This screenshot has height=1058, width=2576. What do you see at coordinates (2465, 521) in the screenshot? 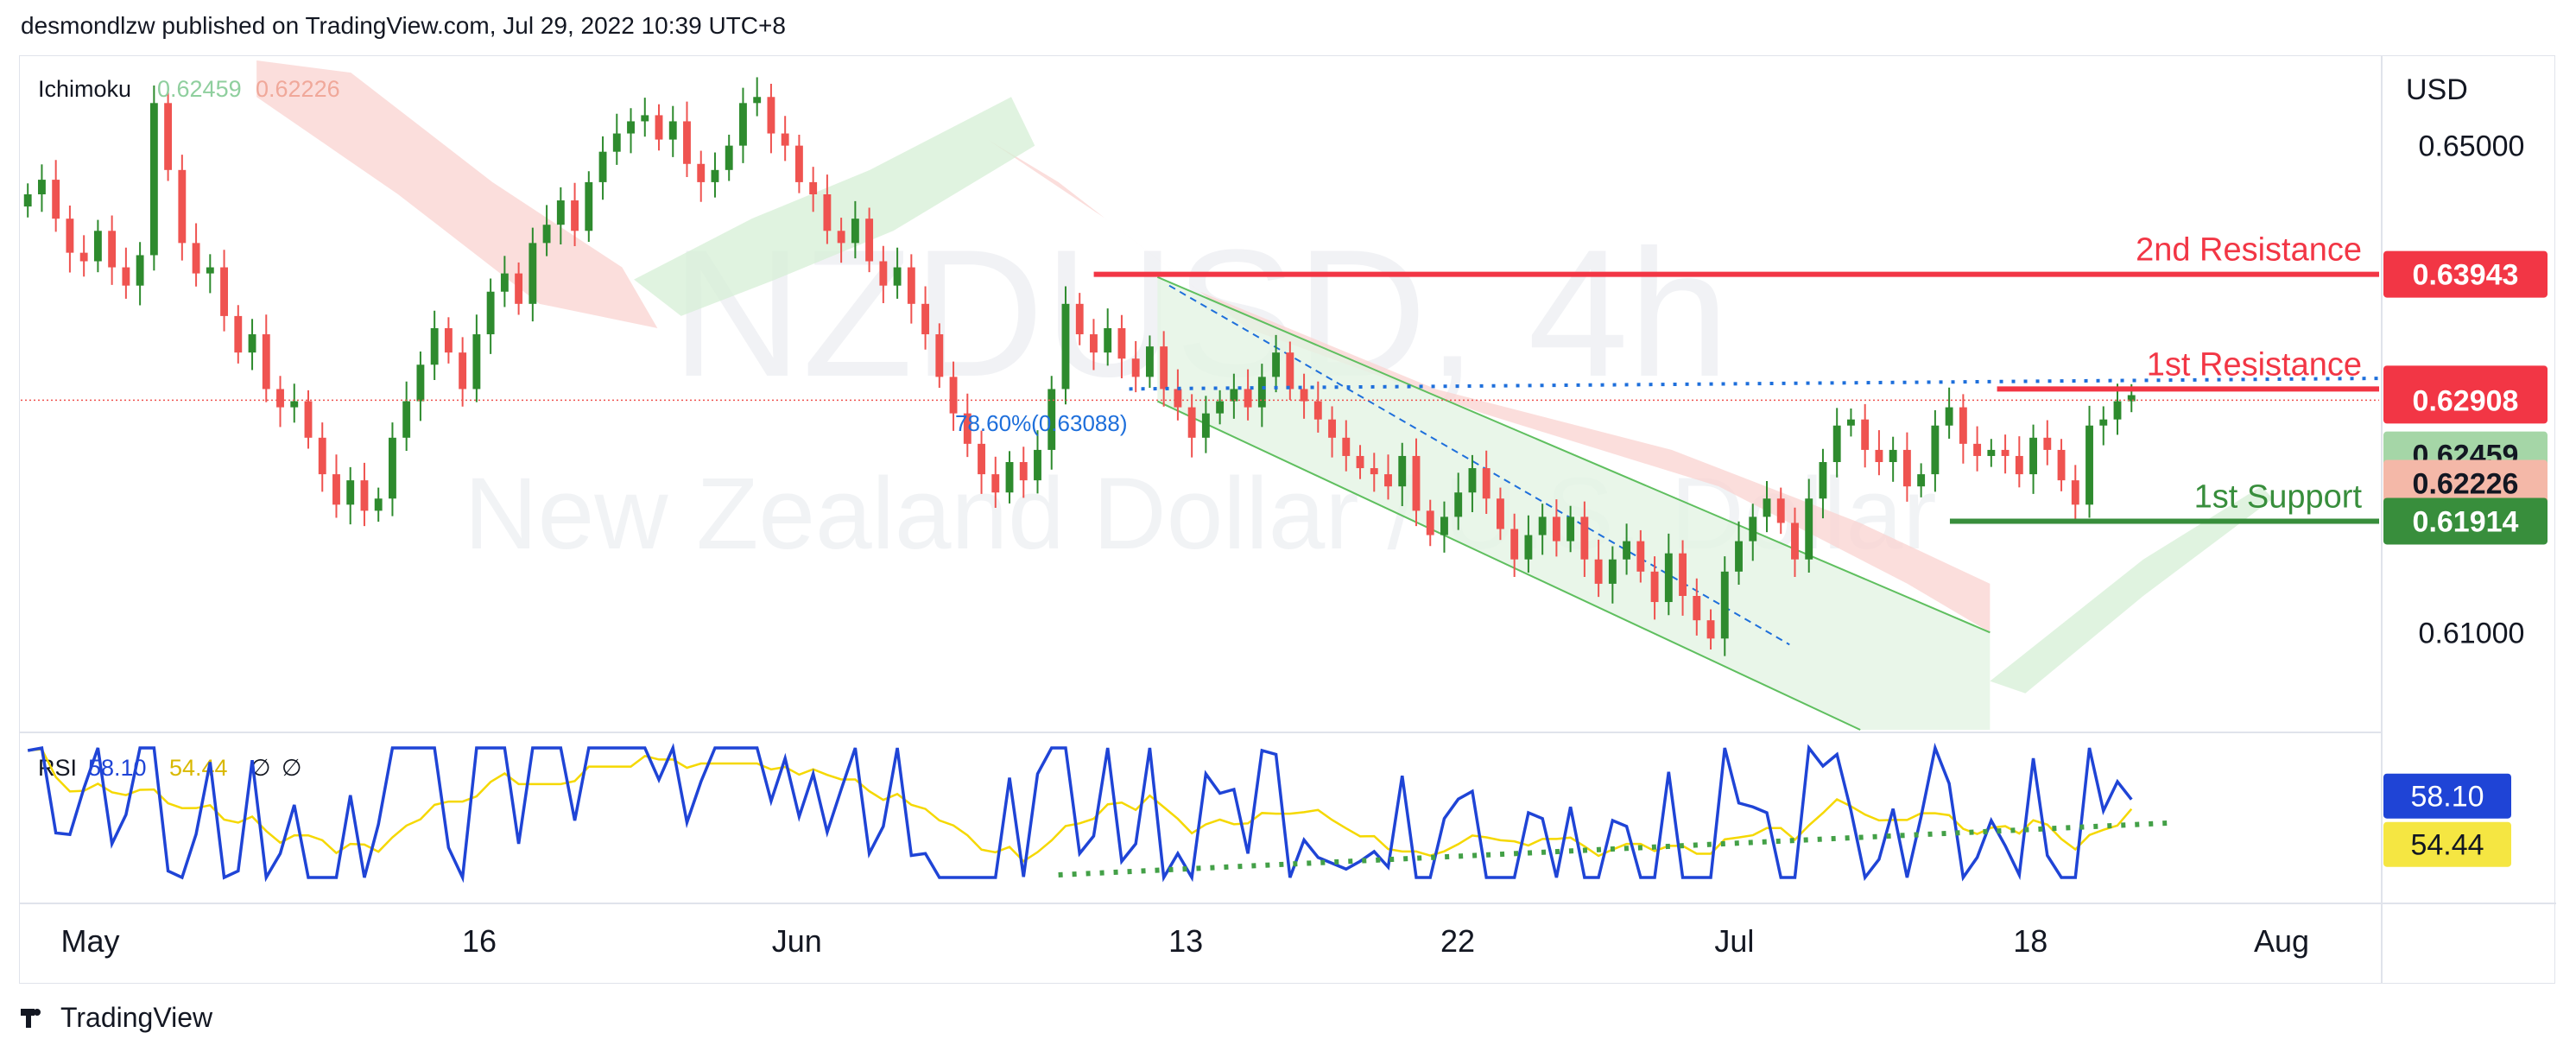
I see `price-badge` at bounding box center [2465, 521].